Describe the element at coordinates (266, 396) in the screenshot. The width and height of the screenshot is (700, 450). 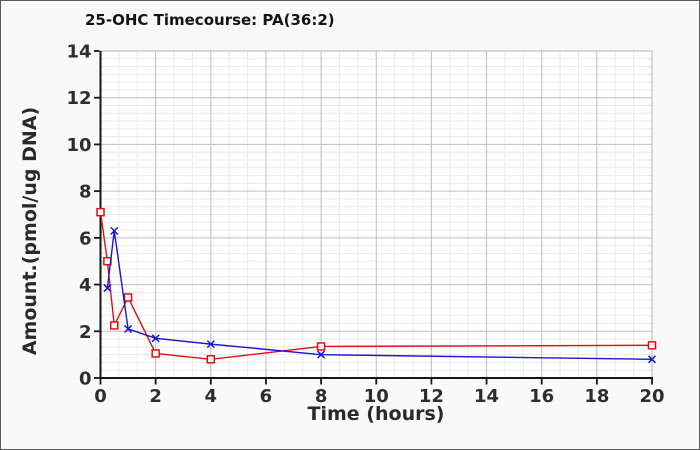
I see `x-tick-label: 6` at that location.